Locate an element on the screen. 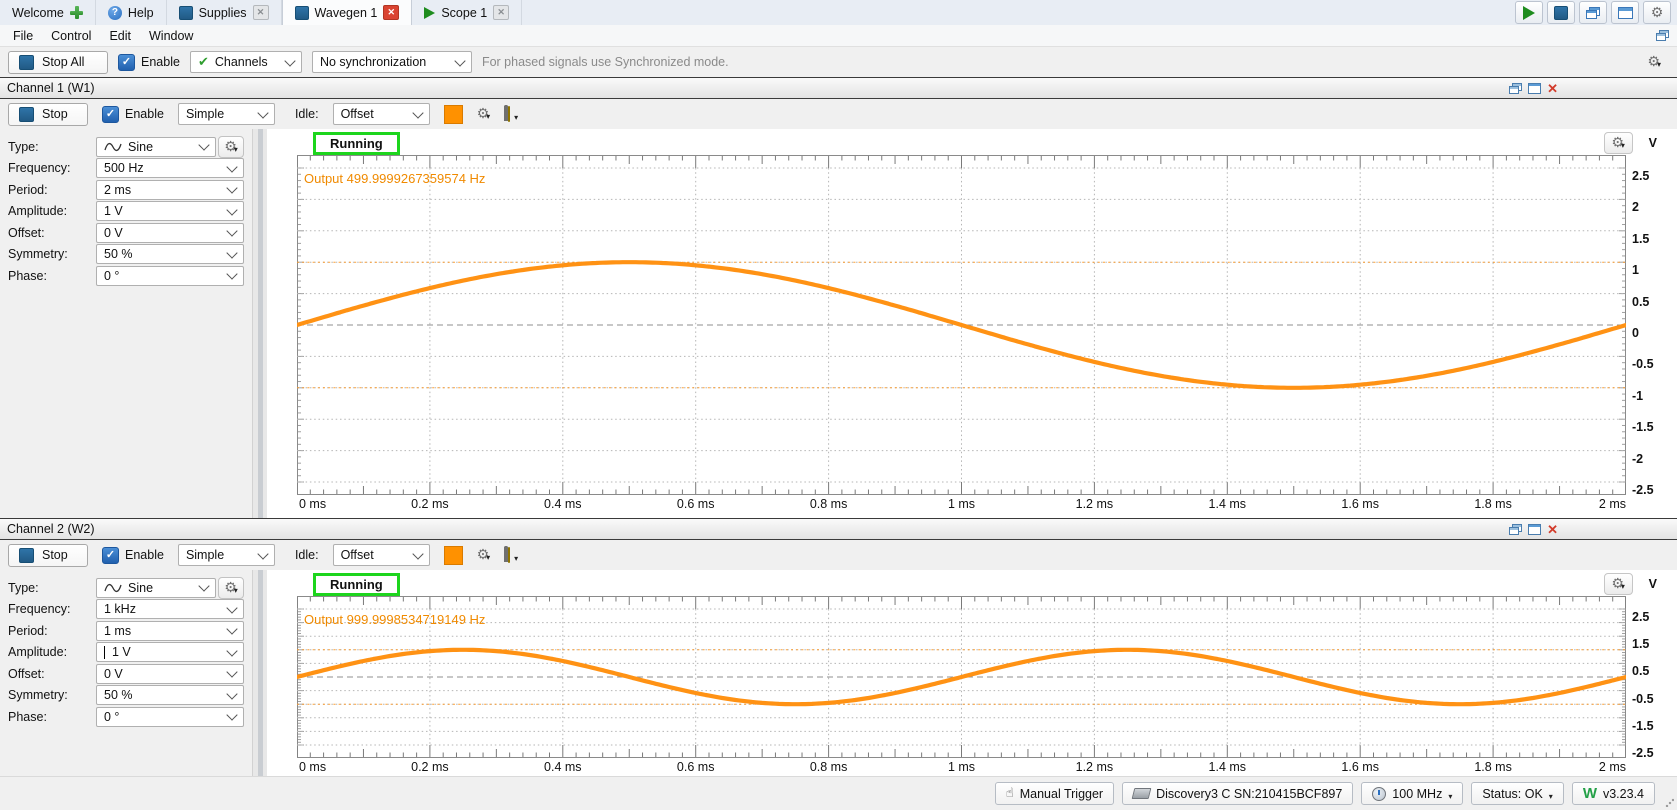  toolbar-gear-button: ⚙ ▾ is located at coordinates (1658, 62).